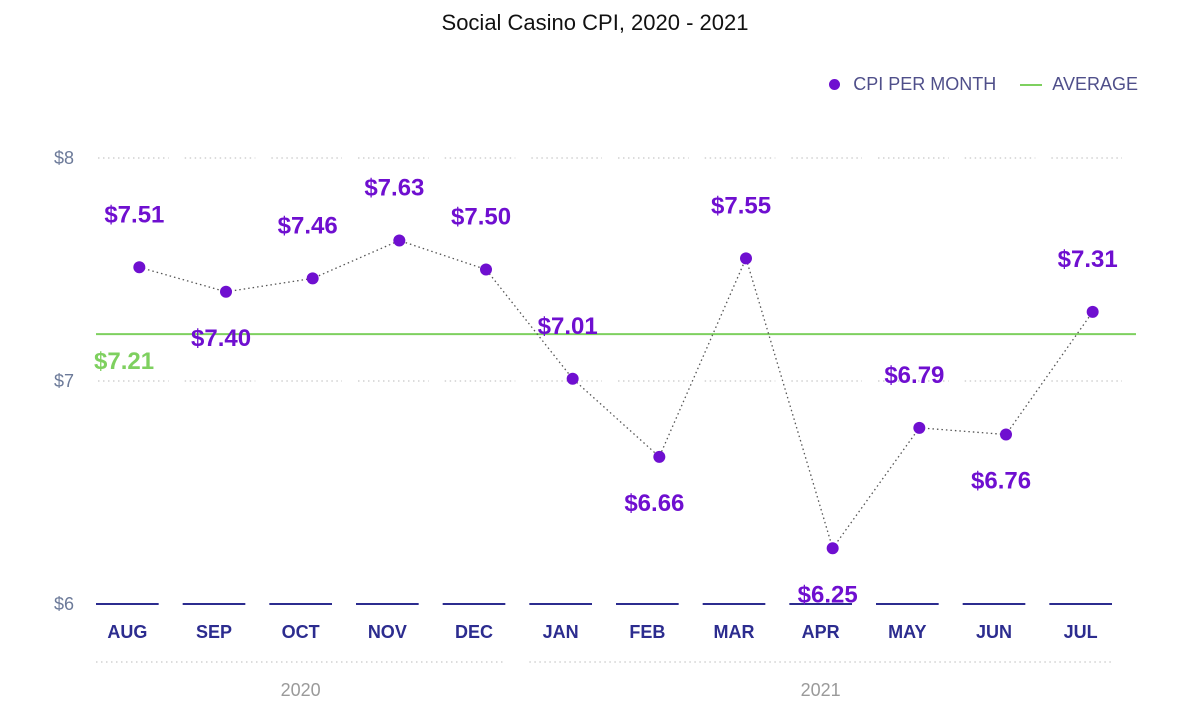 Image resolution: width=1190 pixels, height=720 pixels. I want to click on year-groups: 2020 2021, so click(604, 680).